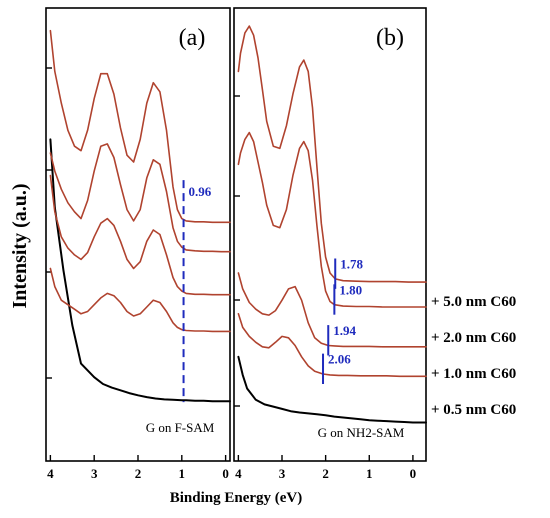 This screenshot has height=518, width=550. Describe the element at coordinates (413, 473) in the screenshot. I see `x-tick-label-b-4: 0` at that location.